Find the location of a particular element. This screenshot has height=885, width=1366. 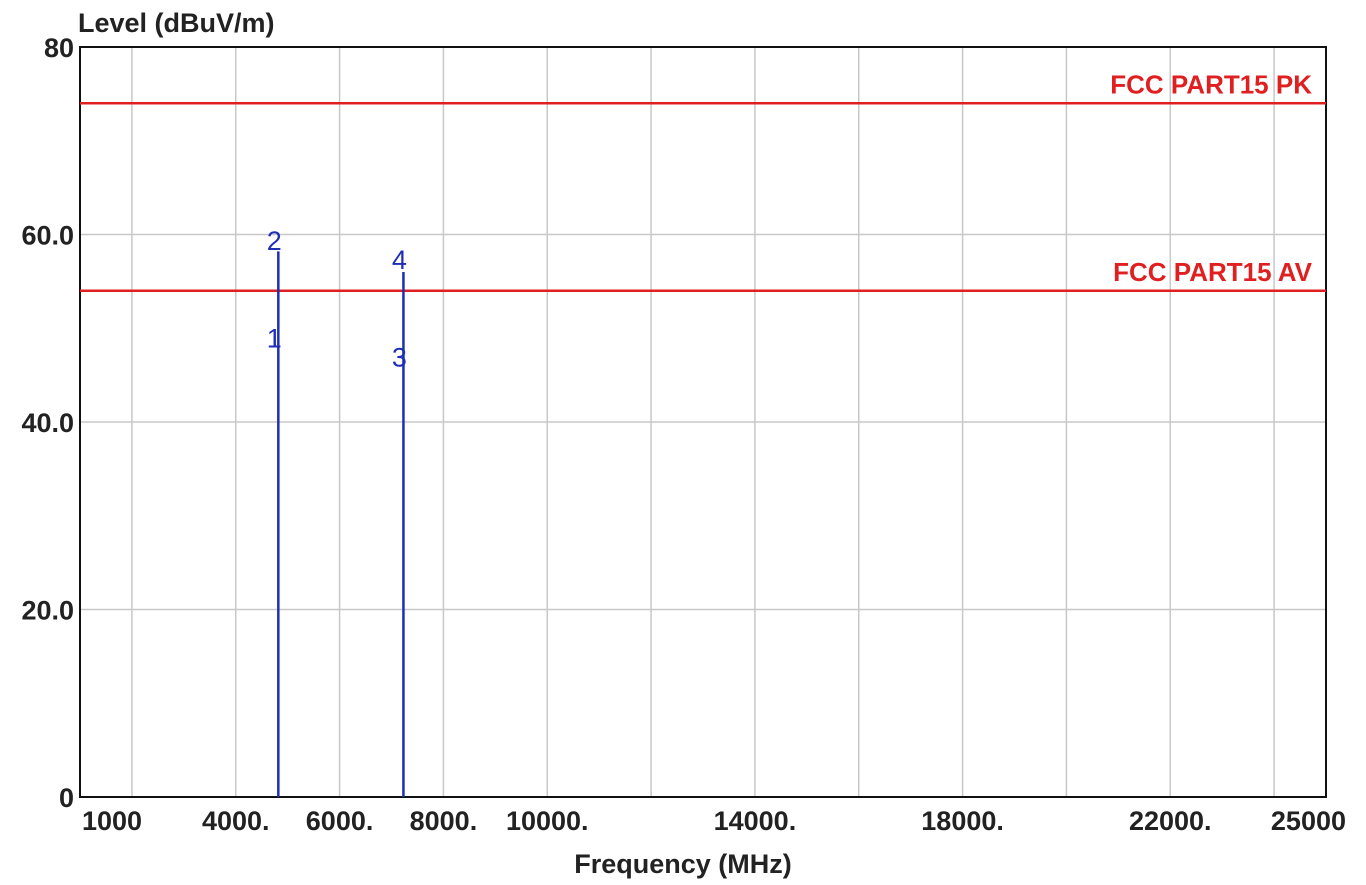

x-tick-label: 6000. is located at coordinates (340, 821).